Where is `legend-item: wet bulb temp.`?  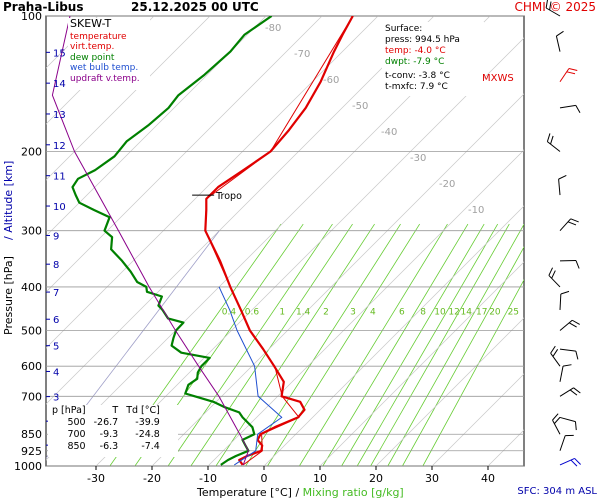
legend-item: wet bulb temp. is located at coordinates (104, 68).